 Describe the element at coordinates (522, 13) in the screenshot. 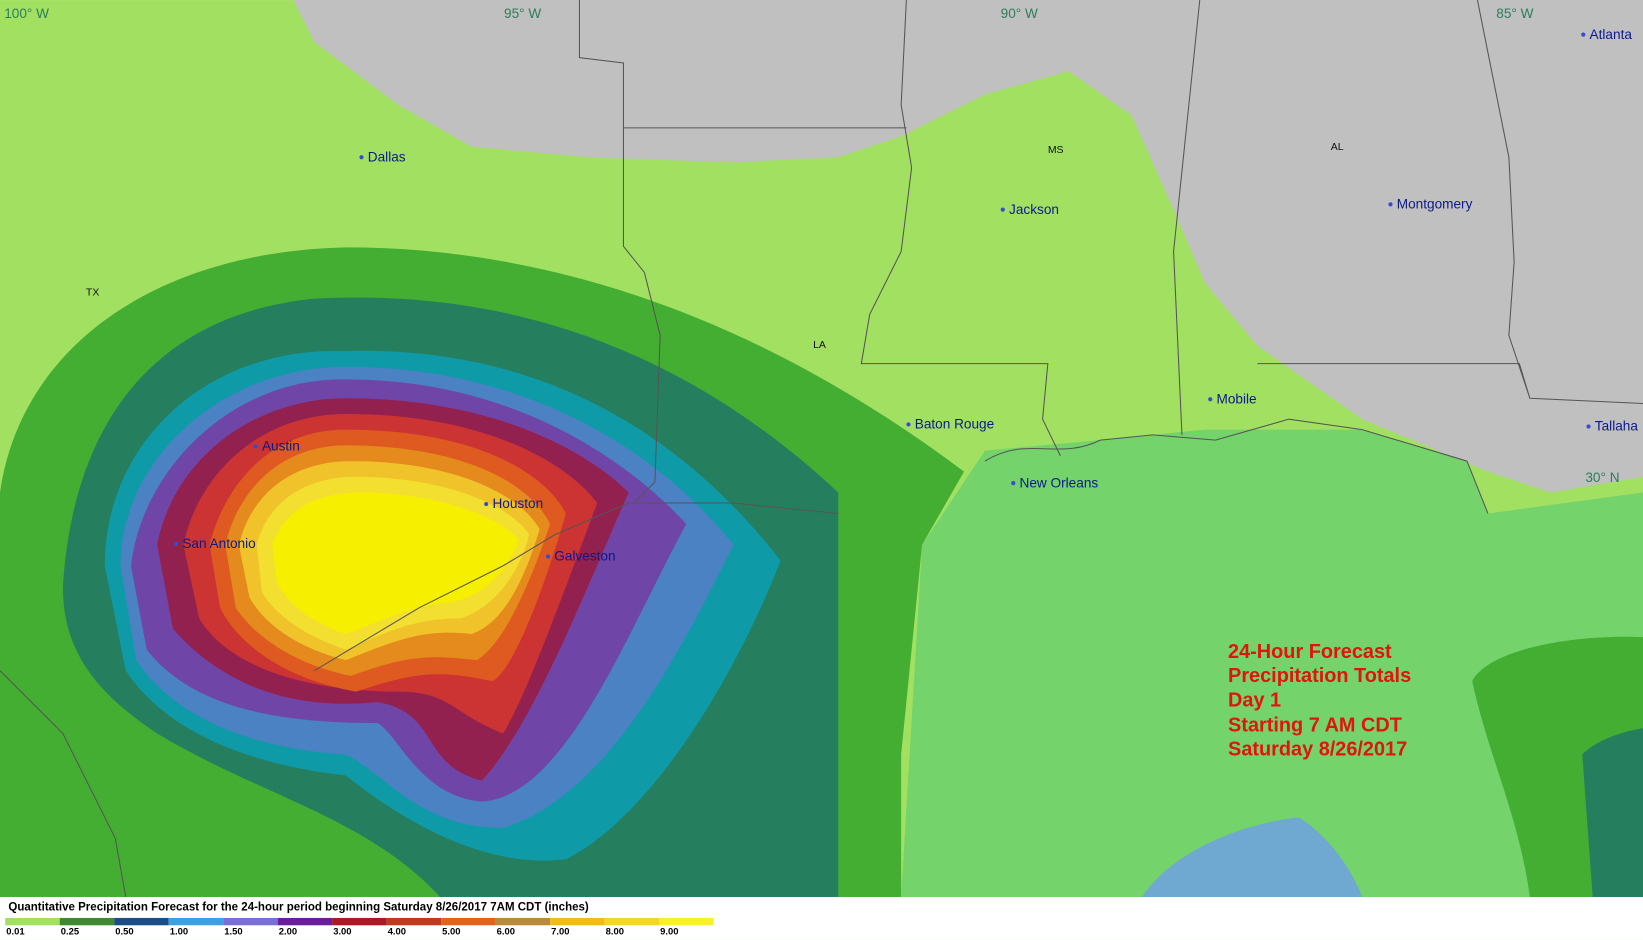

I see `longitude-label: 95° W` at that location.